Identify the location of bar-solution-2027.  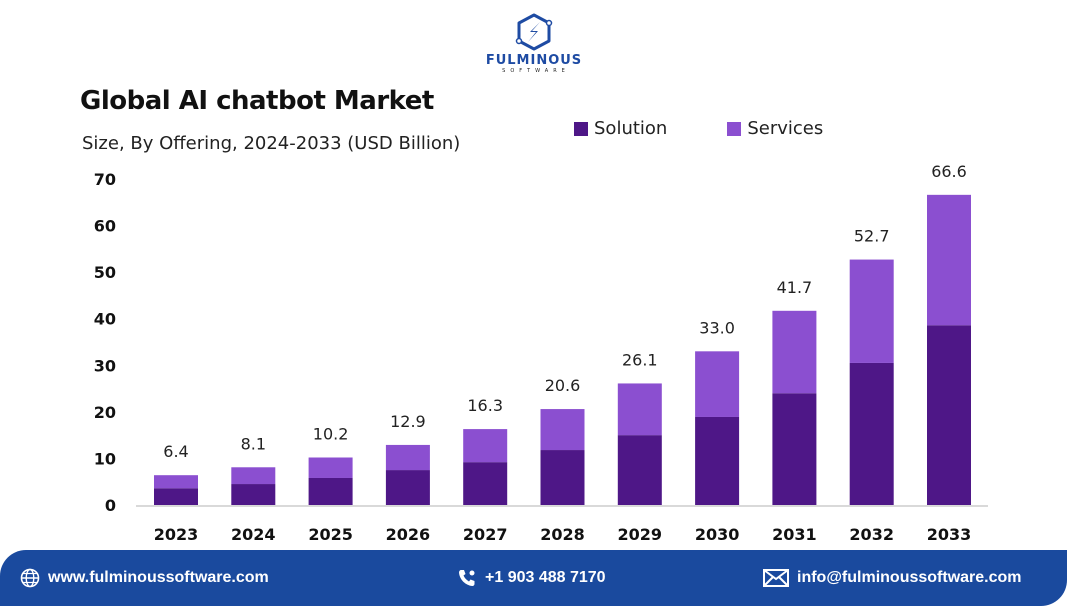
(485, 483).